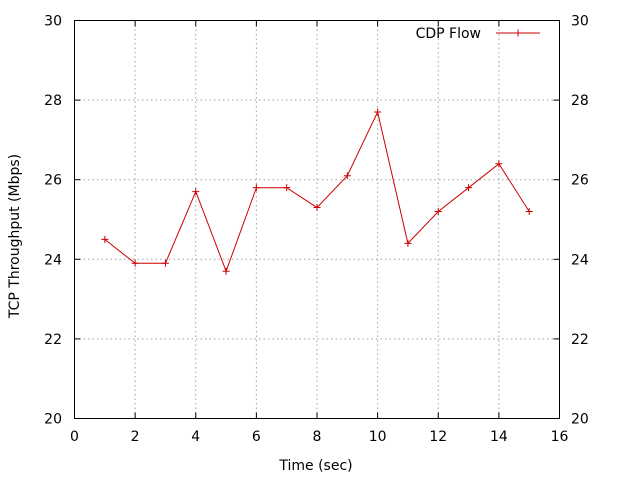  Describe the element at coordinates (580, 181) in the screenshot. I see `y2-tick-label: 26` at that location.